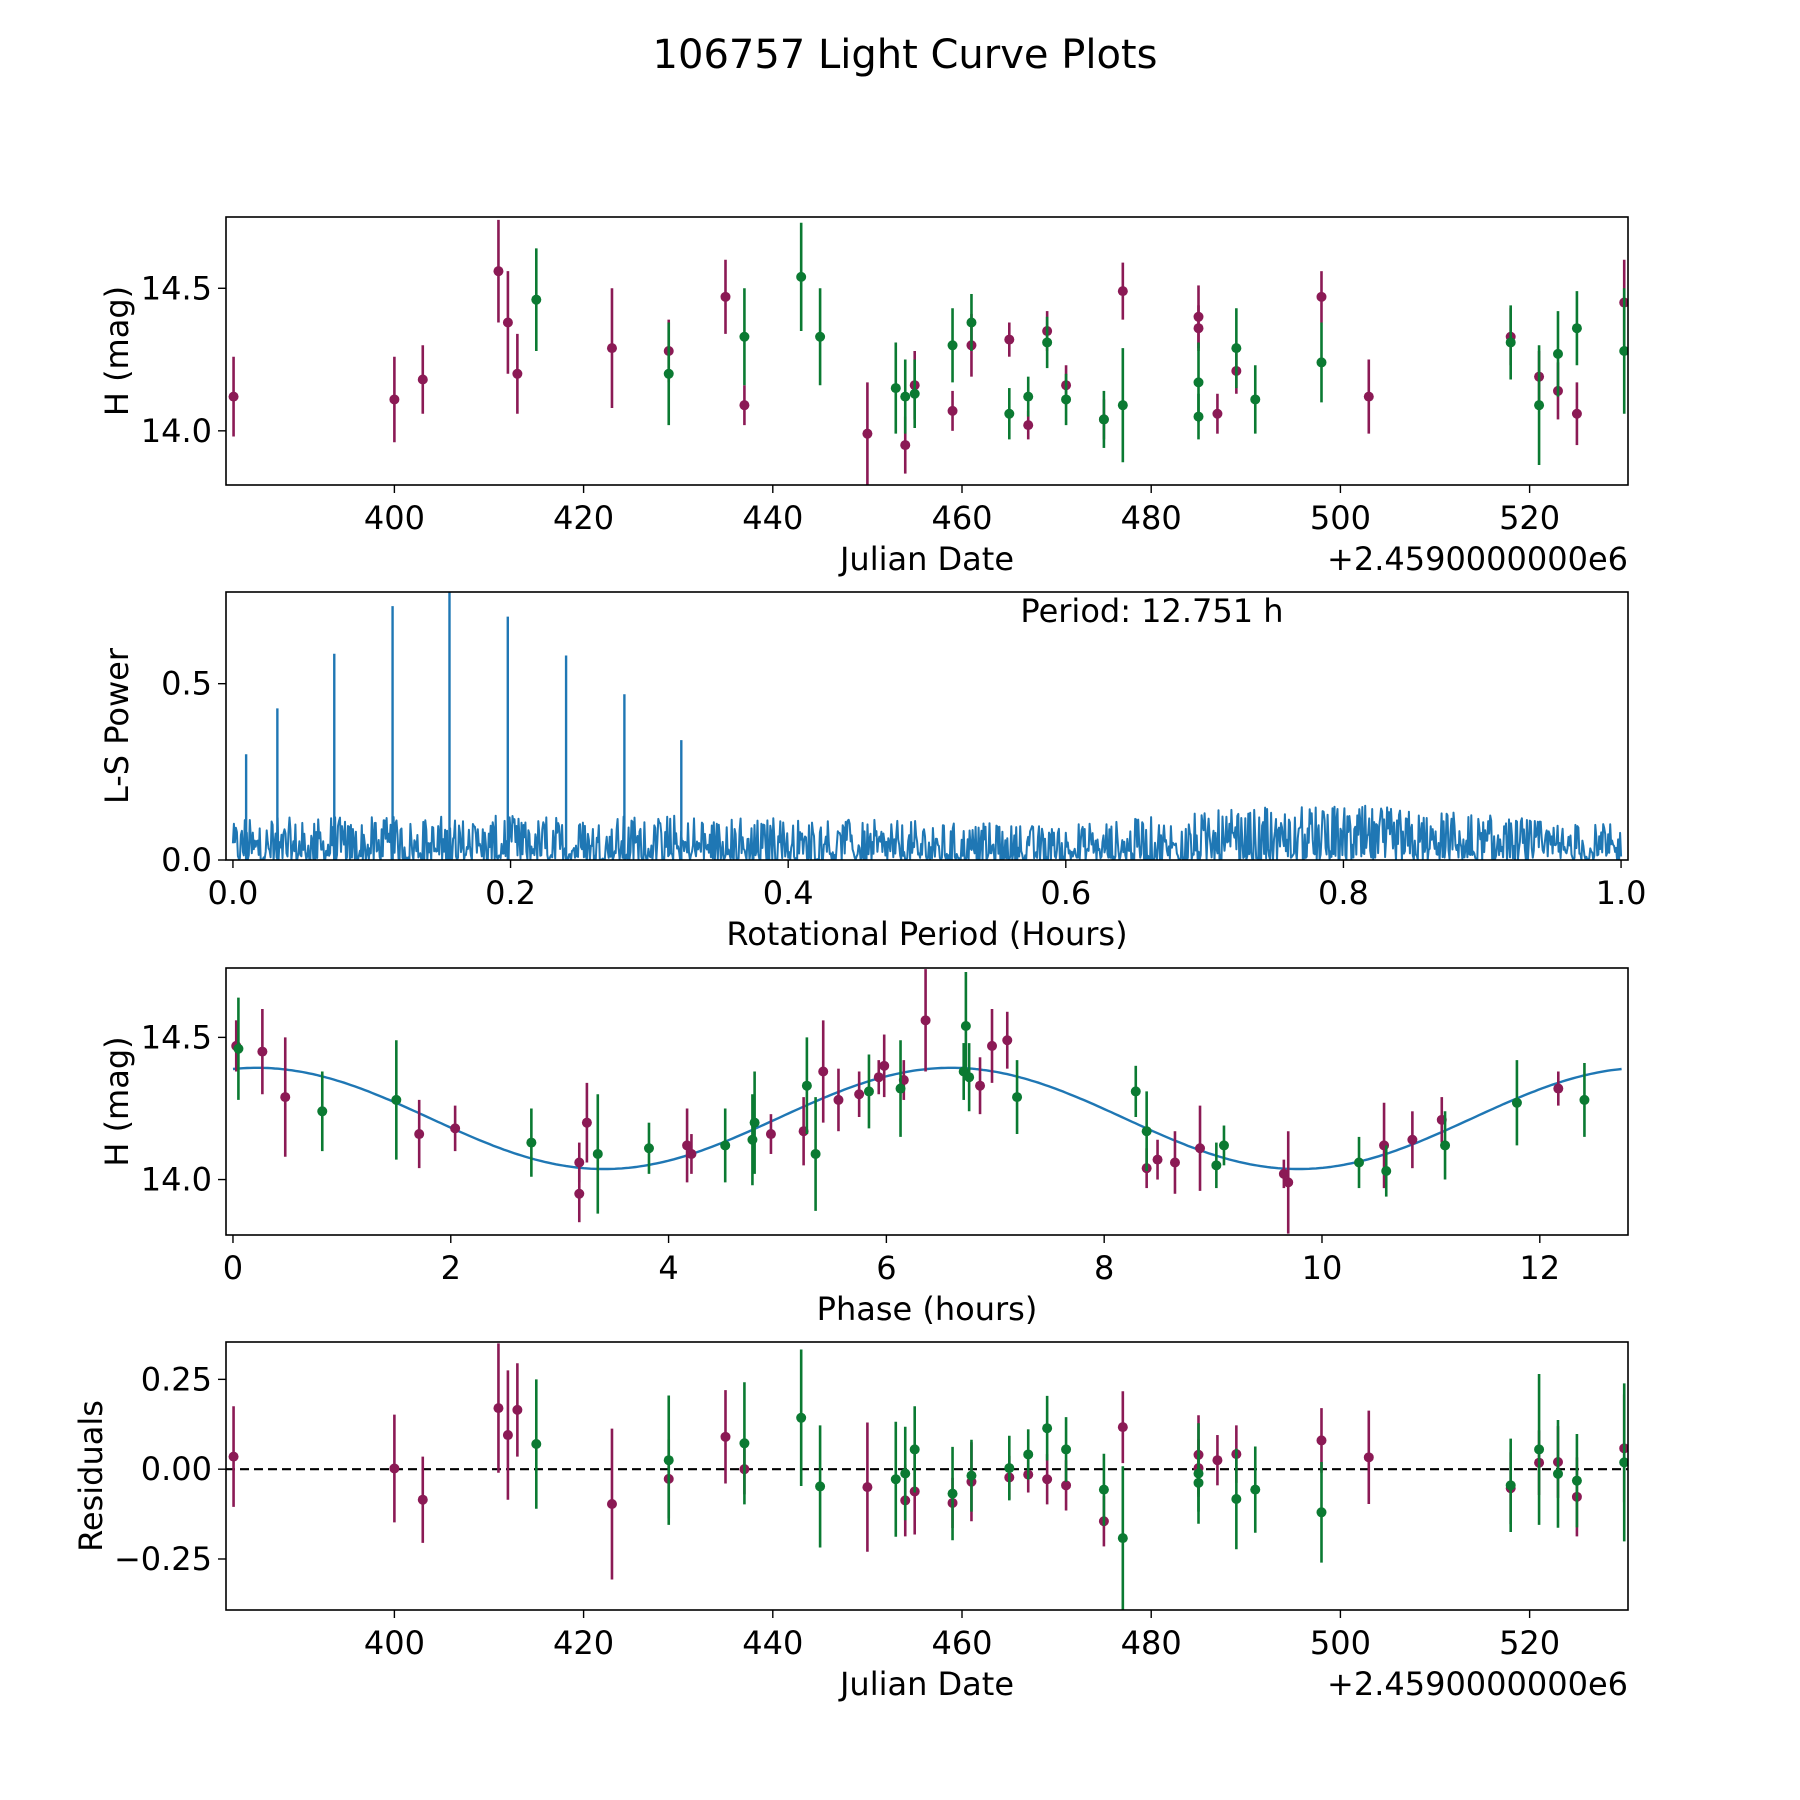 The image size is (1800, 1800). Describe the element at coordinates (176, 431) in the screenshot. I see `y-tick-label: 14.0` at that location.